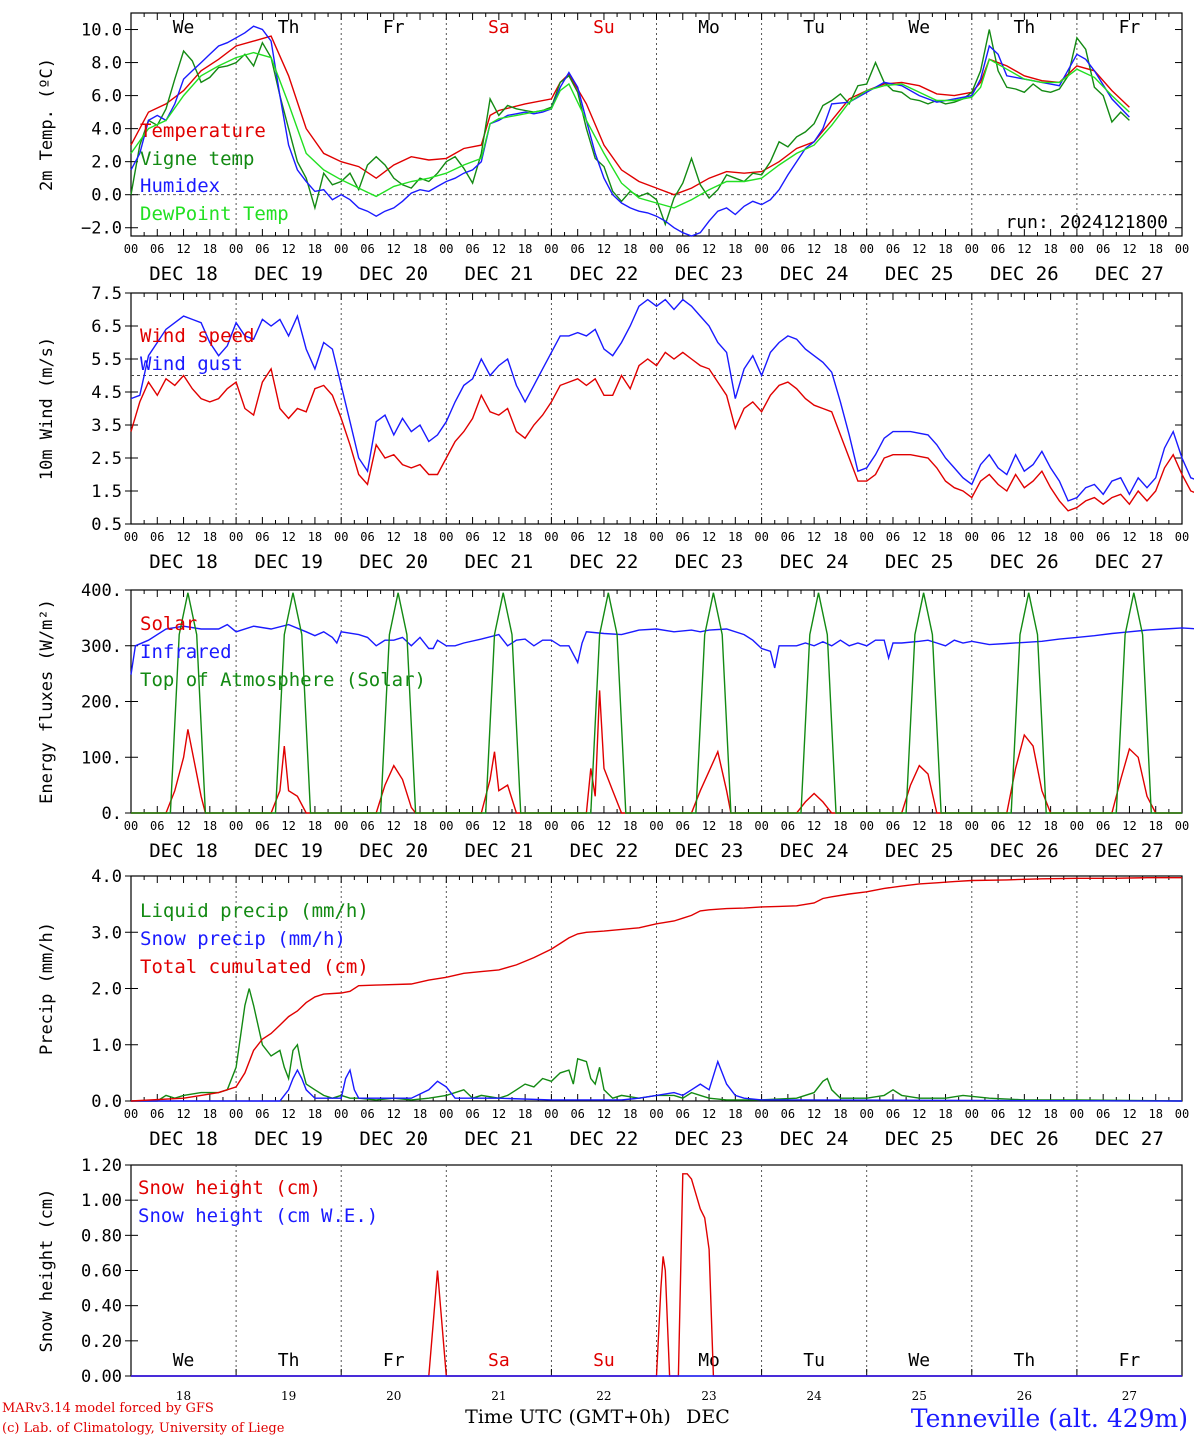  What do you see at coordinates (106, 360) in the screenshot?
I see `panel-2-y-tick-label: 5.5` at bounding box center [106, 360].